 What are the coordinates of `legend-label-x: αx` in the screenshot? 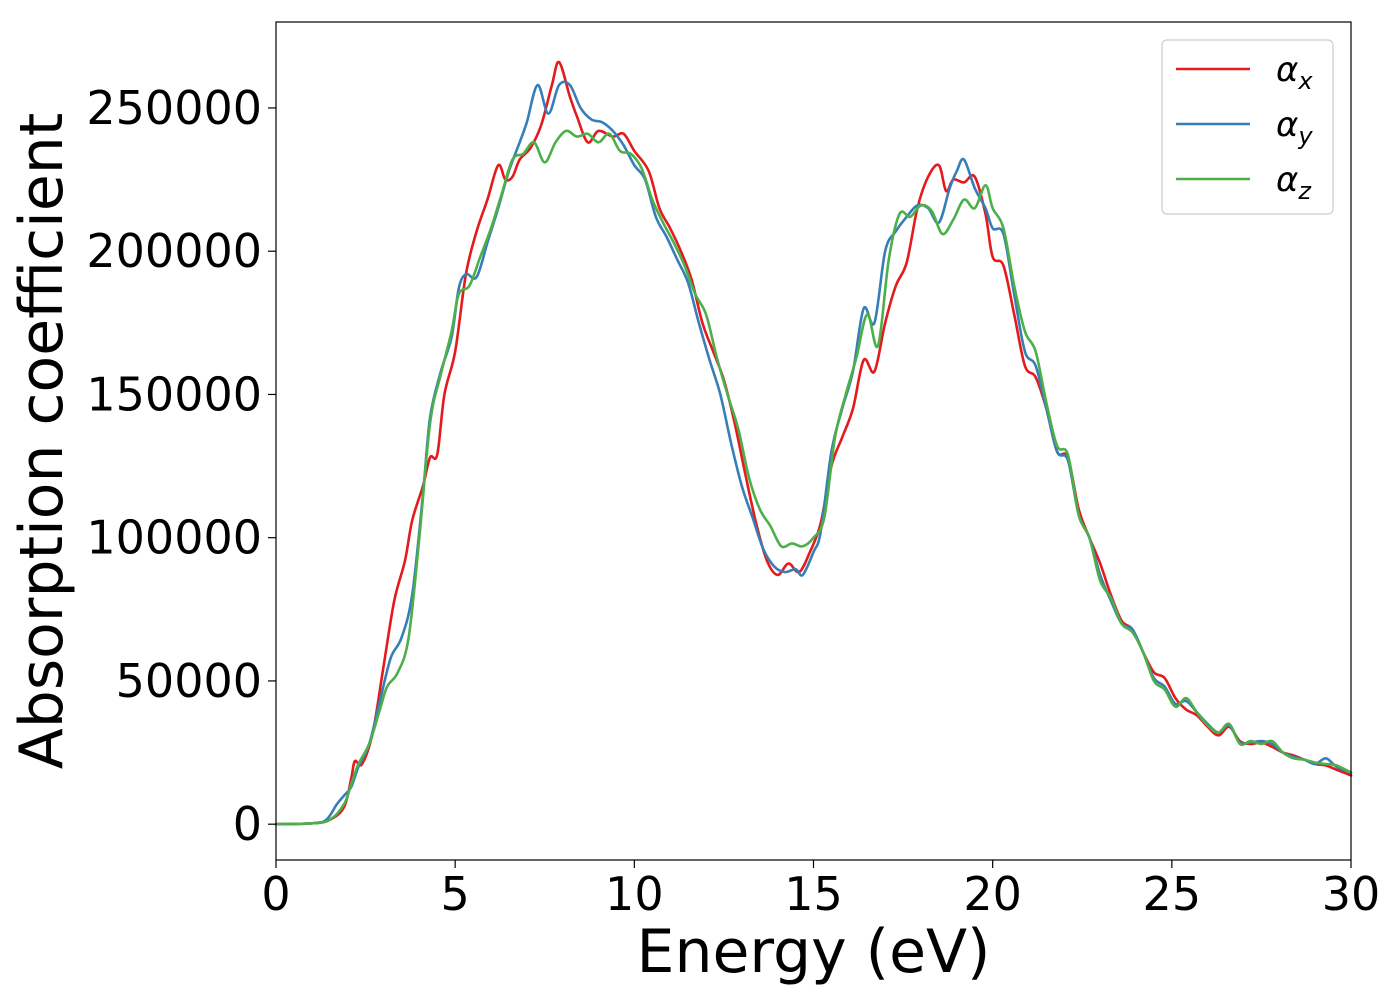 It's located at (1294, 72).